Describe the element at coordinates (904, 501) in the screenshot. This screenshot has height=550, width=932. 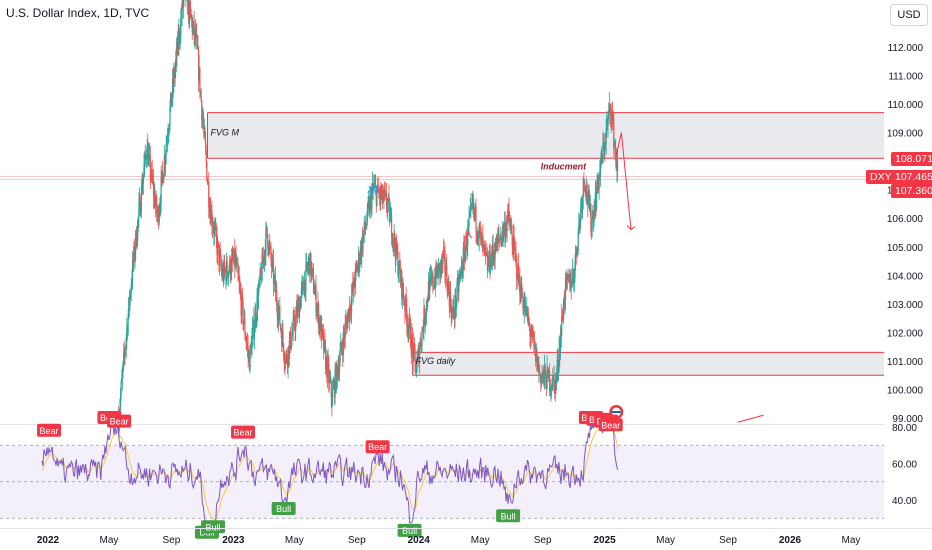
I see `rsi-tick-label: 40.00` at that location.